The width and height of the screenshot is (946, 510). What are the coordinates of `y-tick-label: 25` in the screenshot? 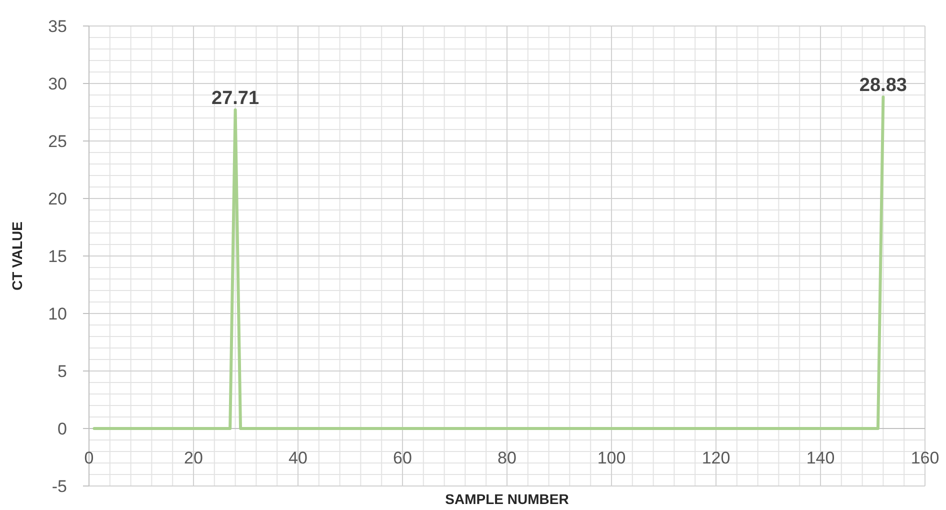 It's located at (57, 141).